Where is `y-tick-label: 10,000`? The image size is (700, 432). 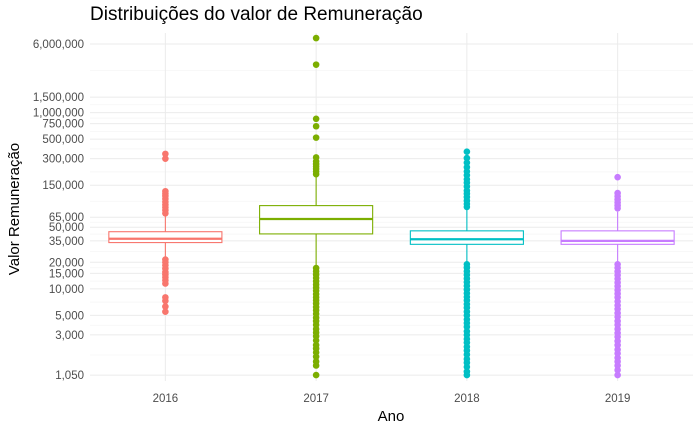
y-tick-label: 10,000 is located at coordinates (66, 290).